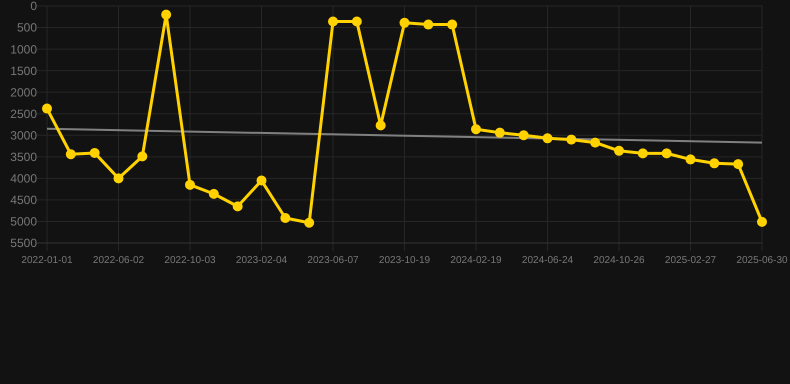 This screenshot has height=384, width=790. I want to click on y-tick-label: 3500, so click(24, 157).